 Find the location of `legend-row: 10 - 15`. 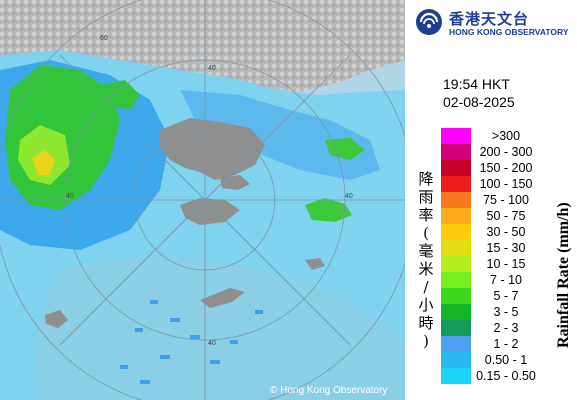

legend-row: 10 - 15 is located at coordinates (505, 264).